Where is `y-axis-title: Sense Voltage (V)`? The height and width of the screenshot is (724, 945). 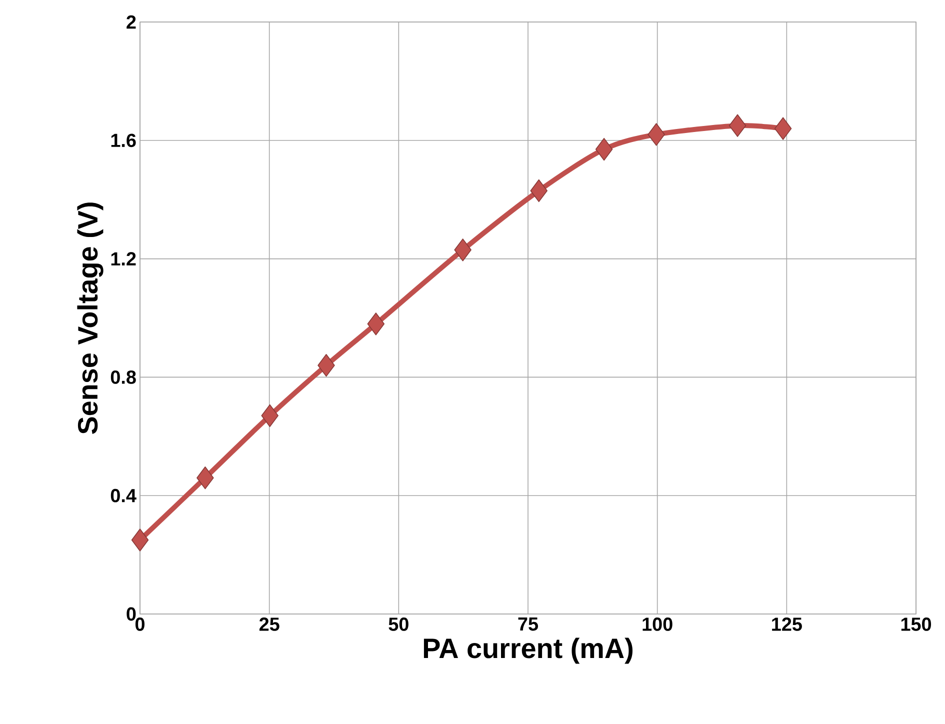
y-axis-title: Sense Voltage (V) is located at coordinates (90, 318).